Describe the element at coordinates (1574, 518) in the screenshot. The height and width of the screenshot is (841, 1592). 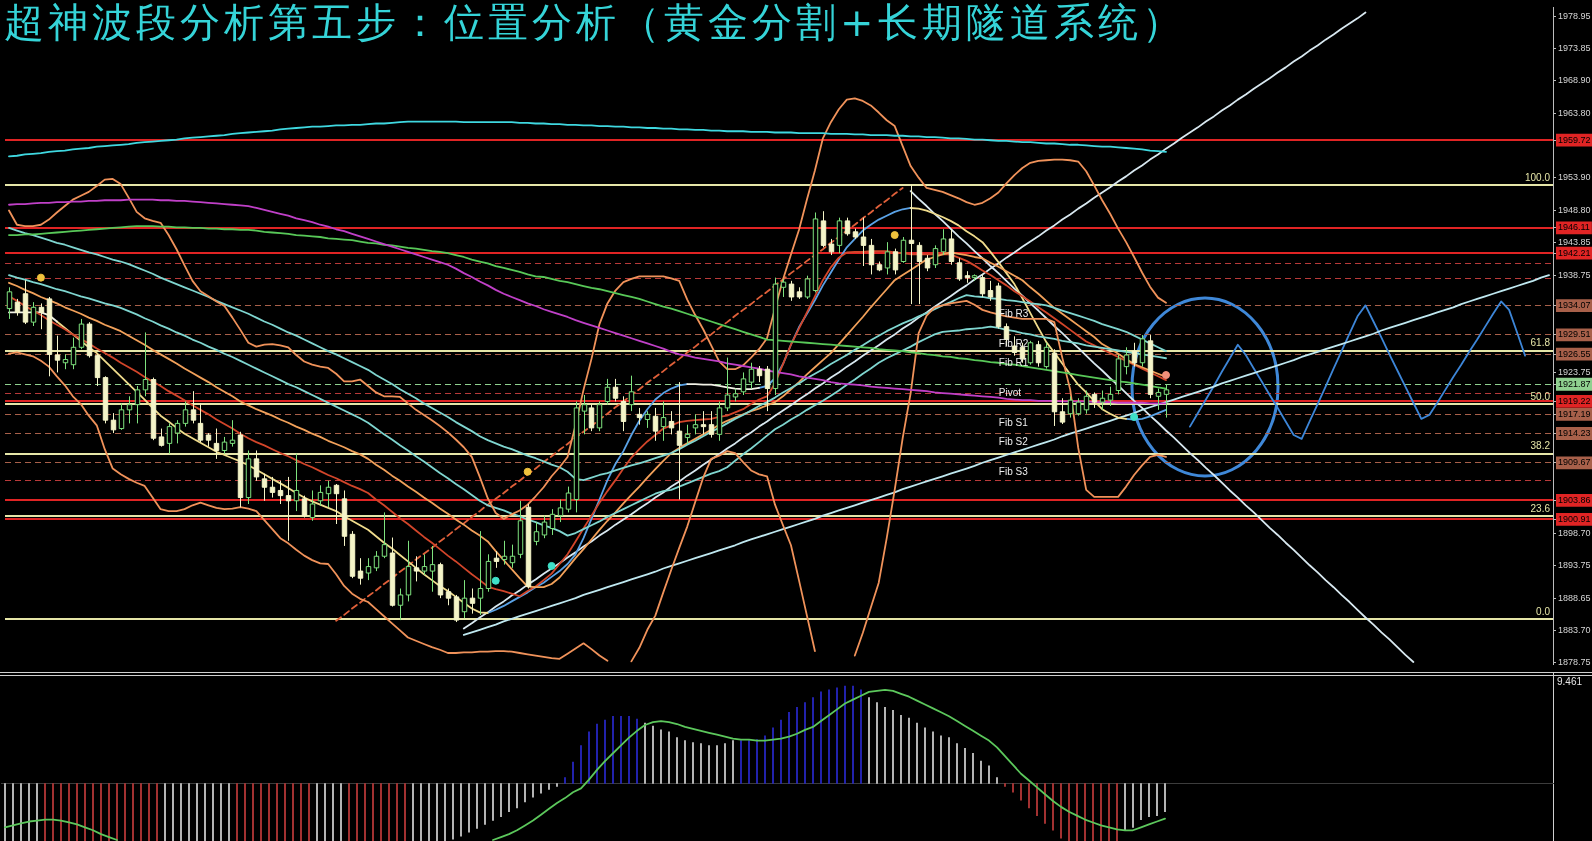
I see `y-tick-label: 1900.91` at that location.